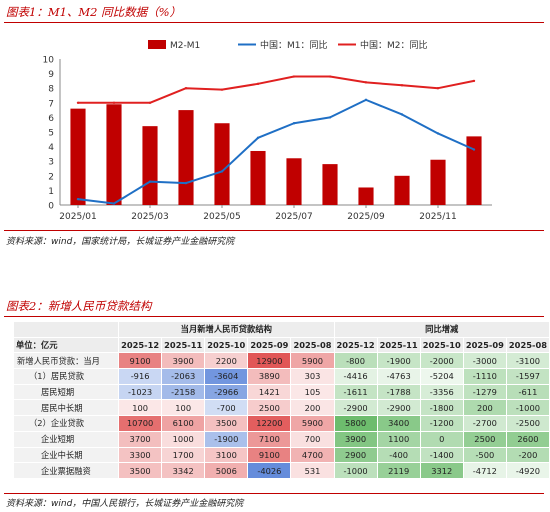  What do you see at coordinates (67, 408) in the screenshot?
I see `row-label: 居民中长期` at bounding box center [67, 408].